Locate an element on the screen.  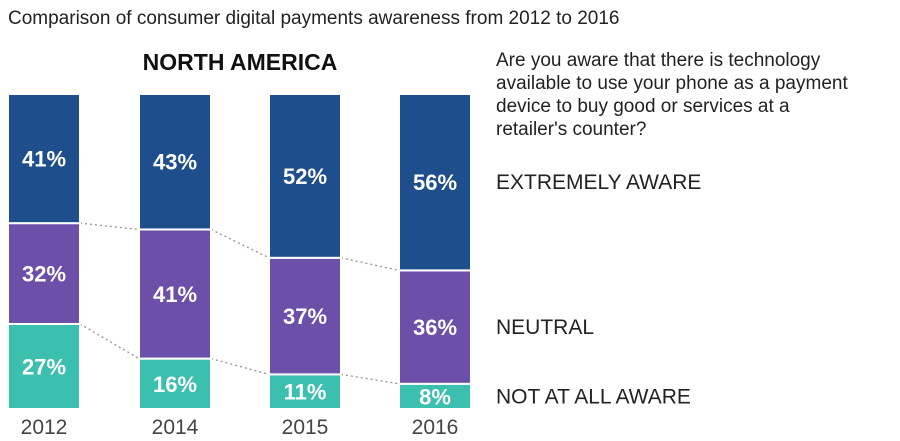
x-tick-label: 2014 is located at coordinates (175, 427).